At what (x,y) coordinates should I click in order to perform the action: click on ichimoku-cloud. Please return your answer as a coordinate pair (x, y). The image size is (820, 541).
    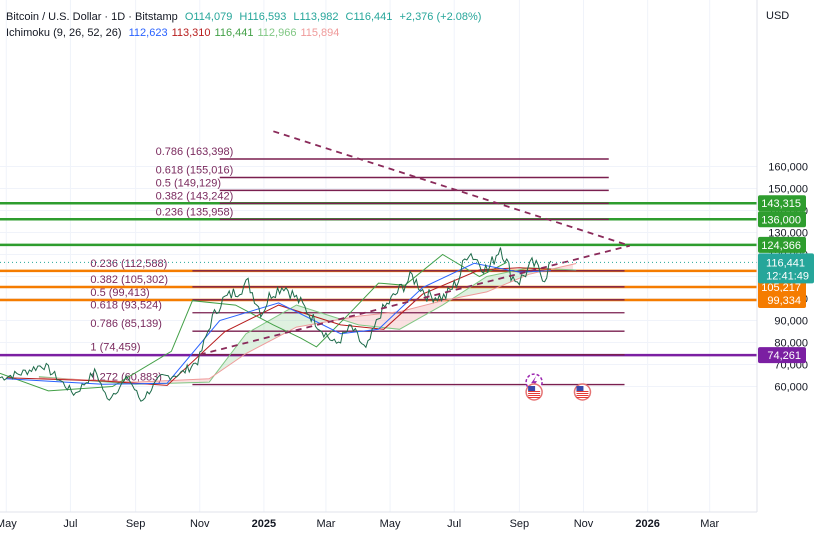
    Looking at the image, I should click on (306, 324).